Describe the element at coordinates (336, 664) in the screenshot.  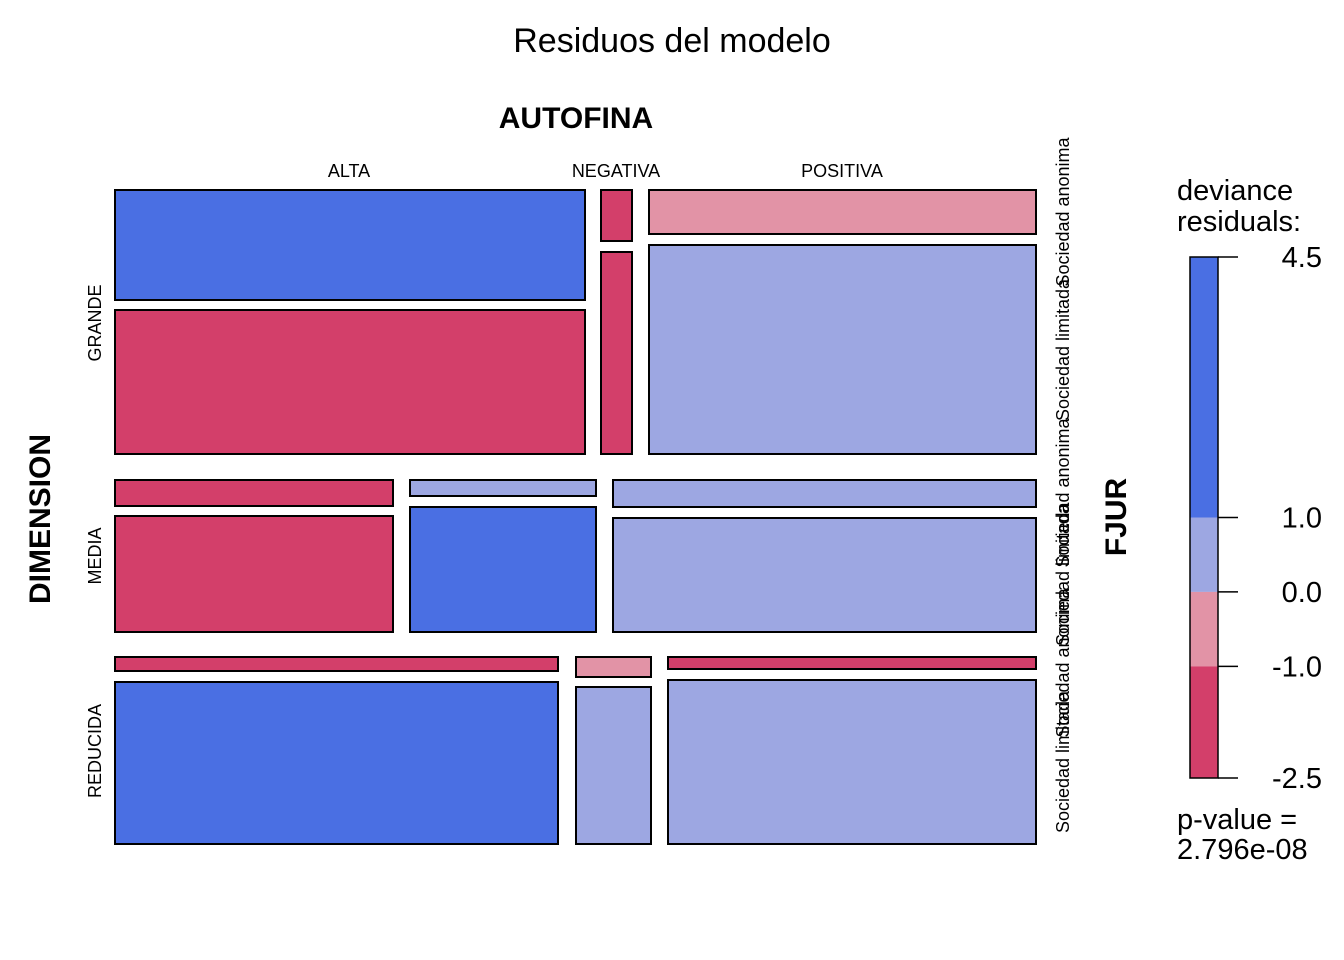
I see `tile-reducida-alta-anonima` at that location.